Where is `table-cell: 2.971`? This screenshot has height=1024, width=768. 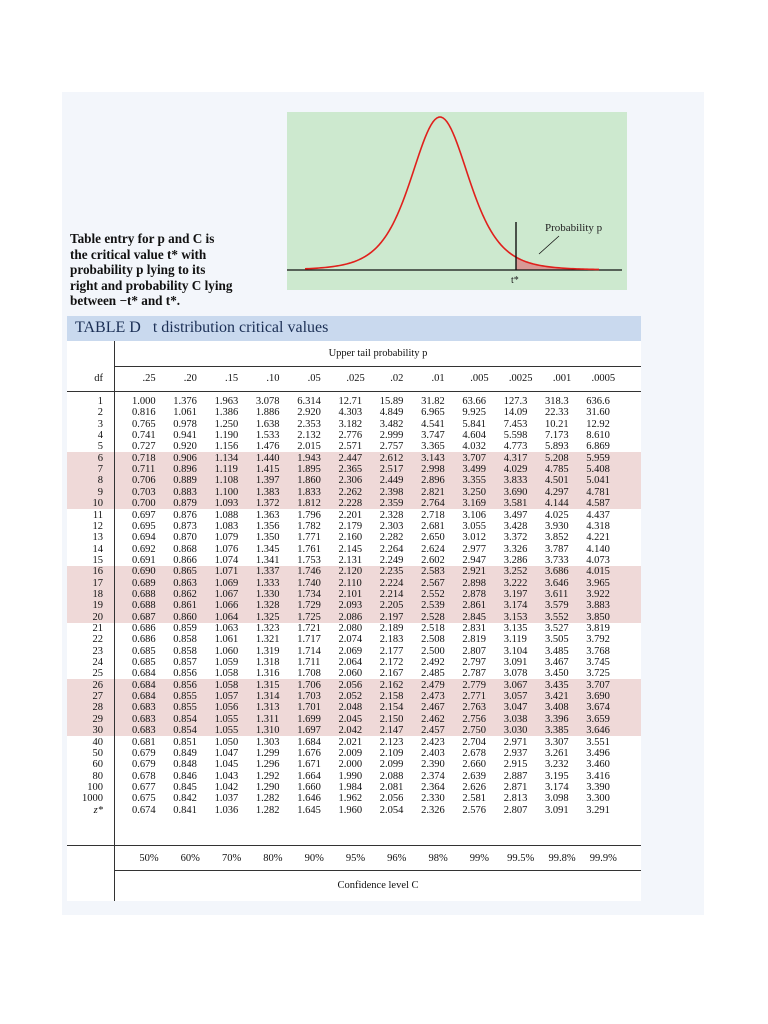
table-cell: 2.971 is located at coordinates (515, 742).